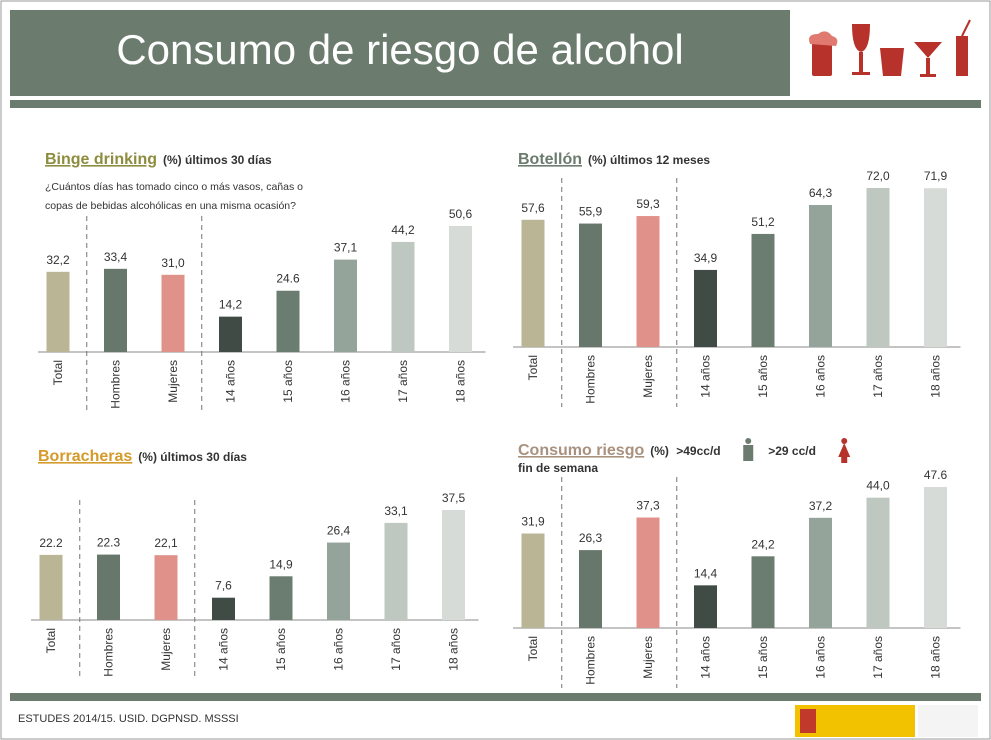 The width and height of the screenshot is (991, 740). What do you see at coordinates (223, 586) in the screenshot?
I see `value-label: 7,6` at bounding box center [223, 586].